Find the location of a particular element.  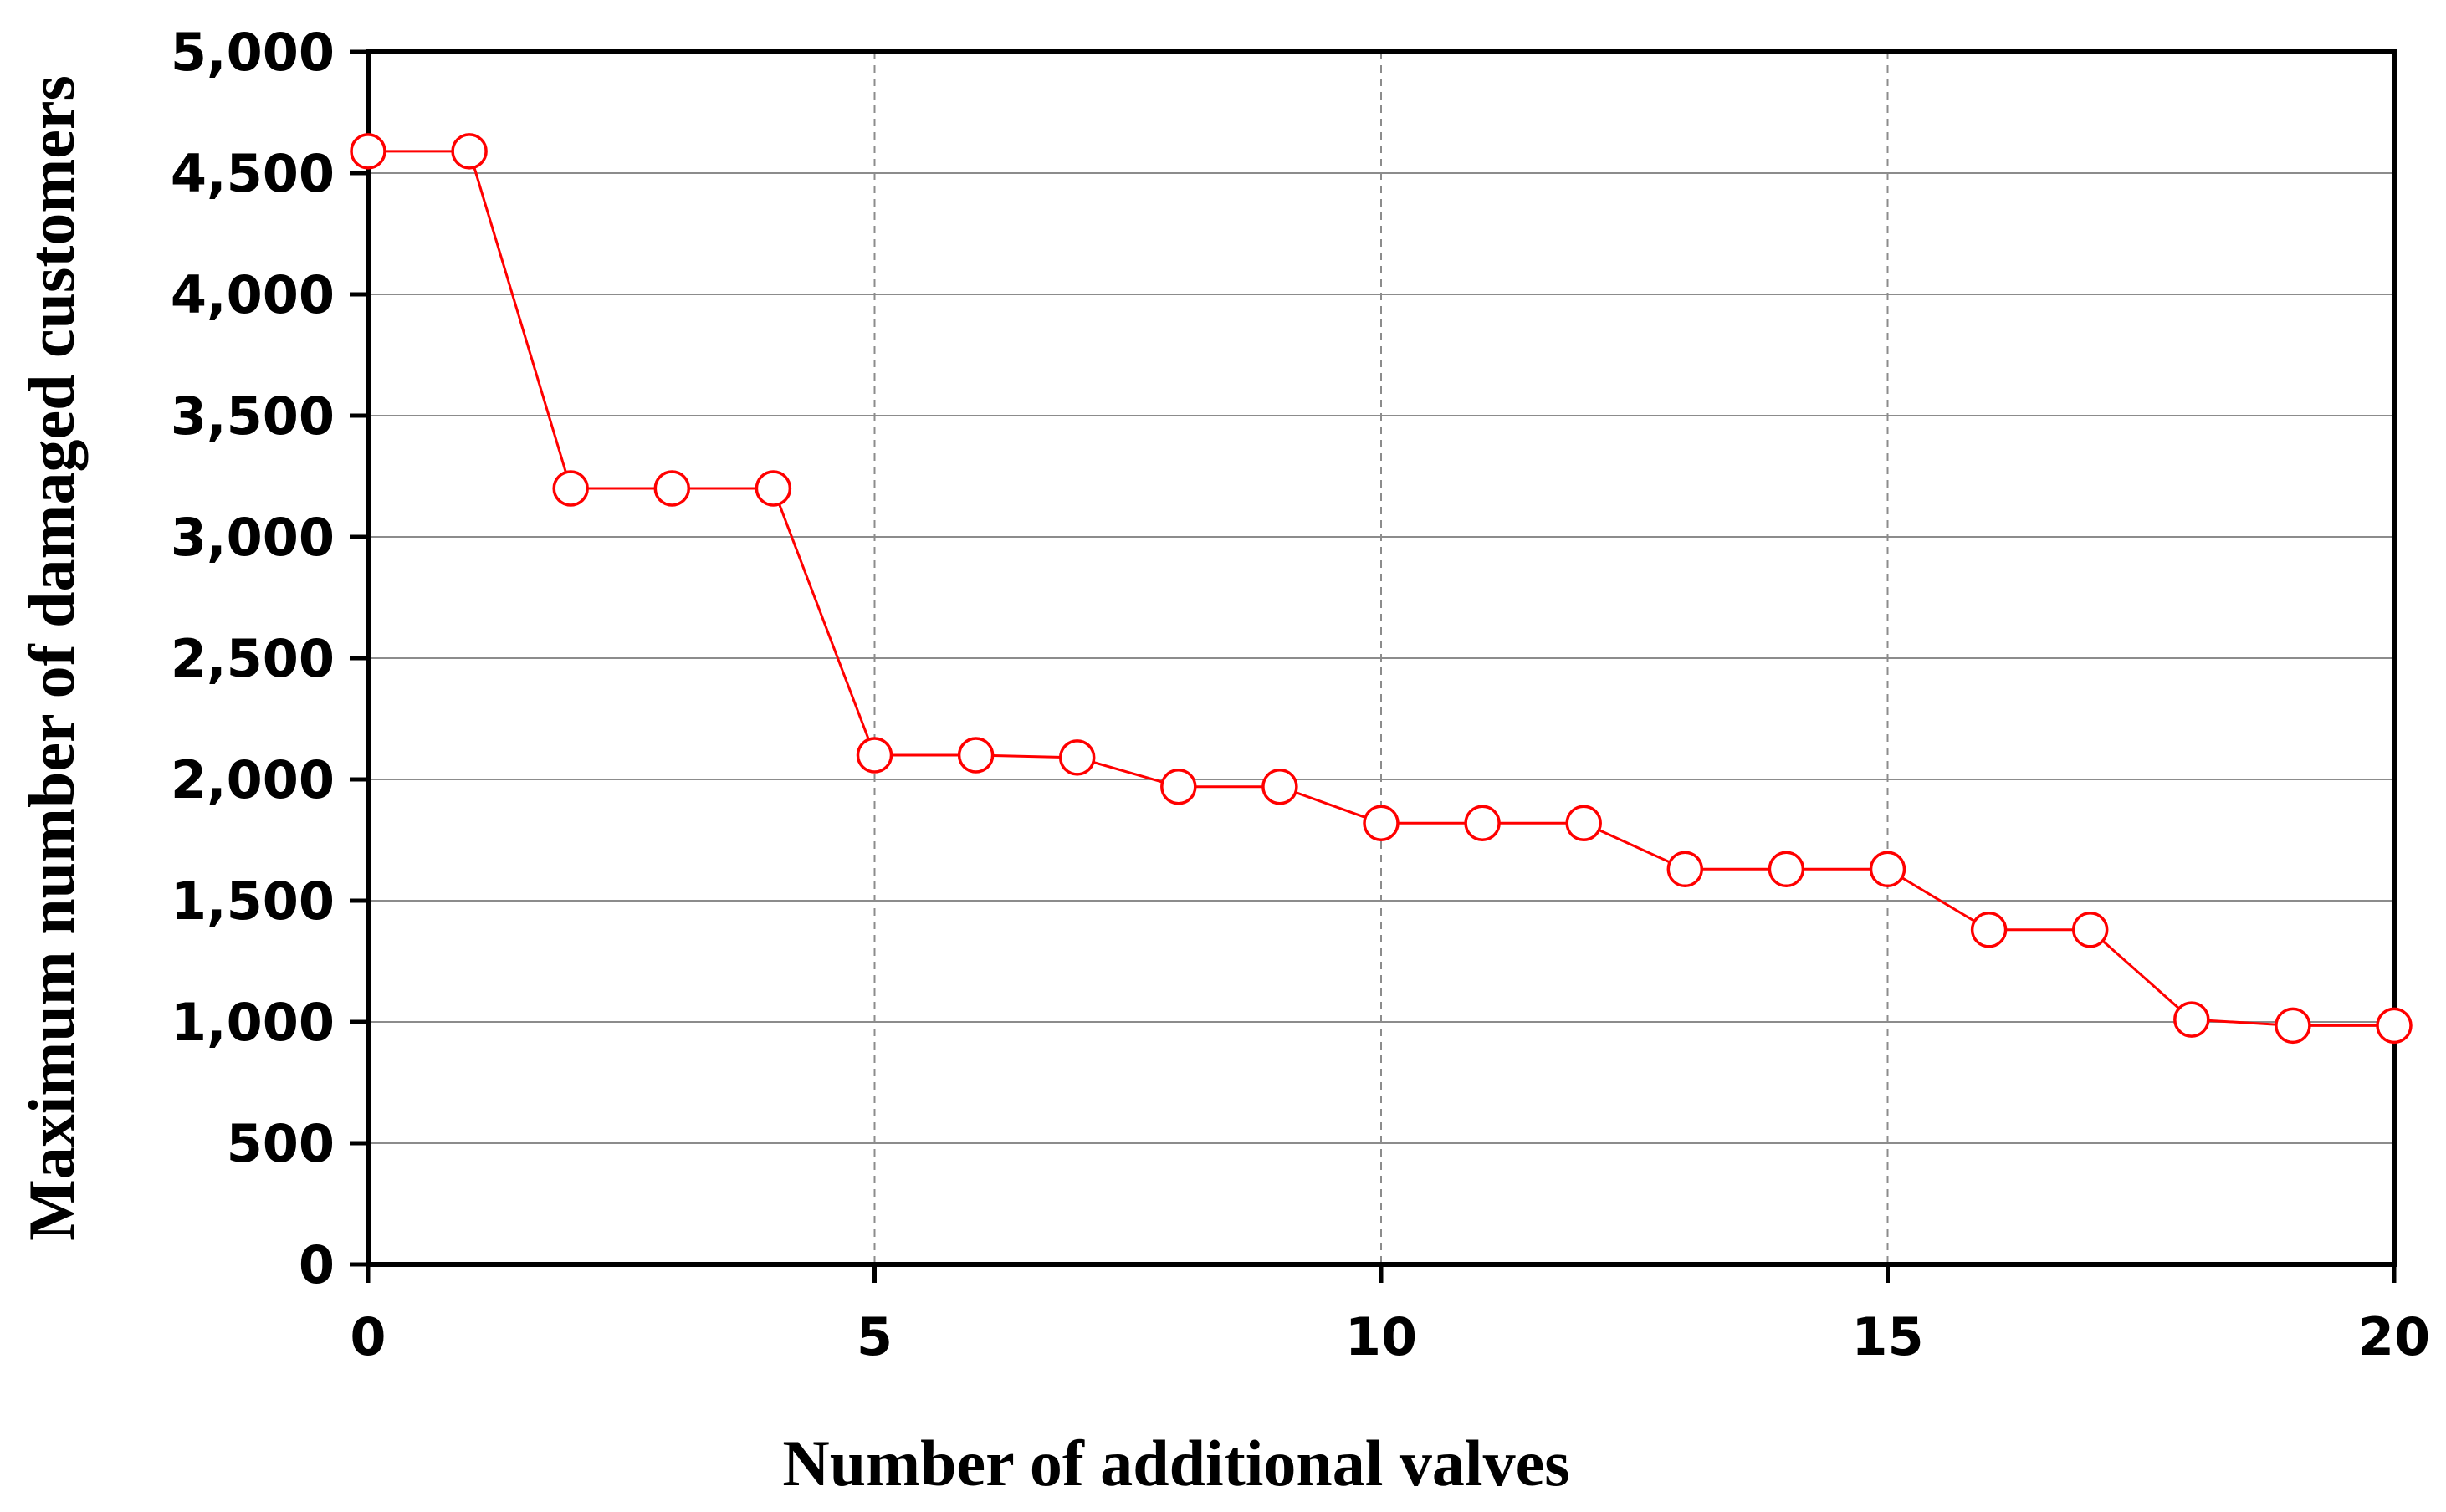

y-tick-label: 2,500 is located at coordinates (253, 658).